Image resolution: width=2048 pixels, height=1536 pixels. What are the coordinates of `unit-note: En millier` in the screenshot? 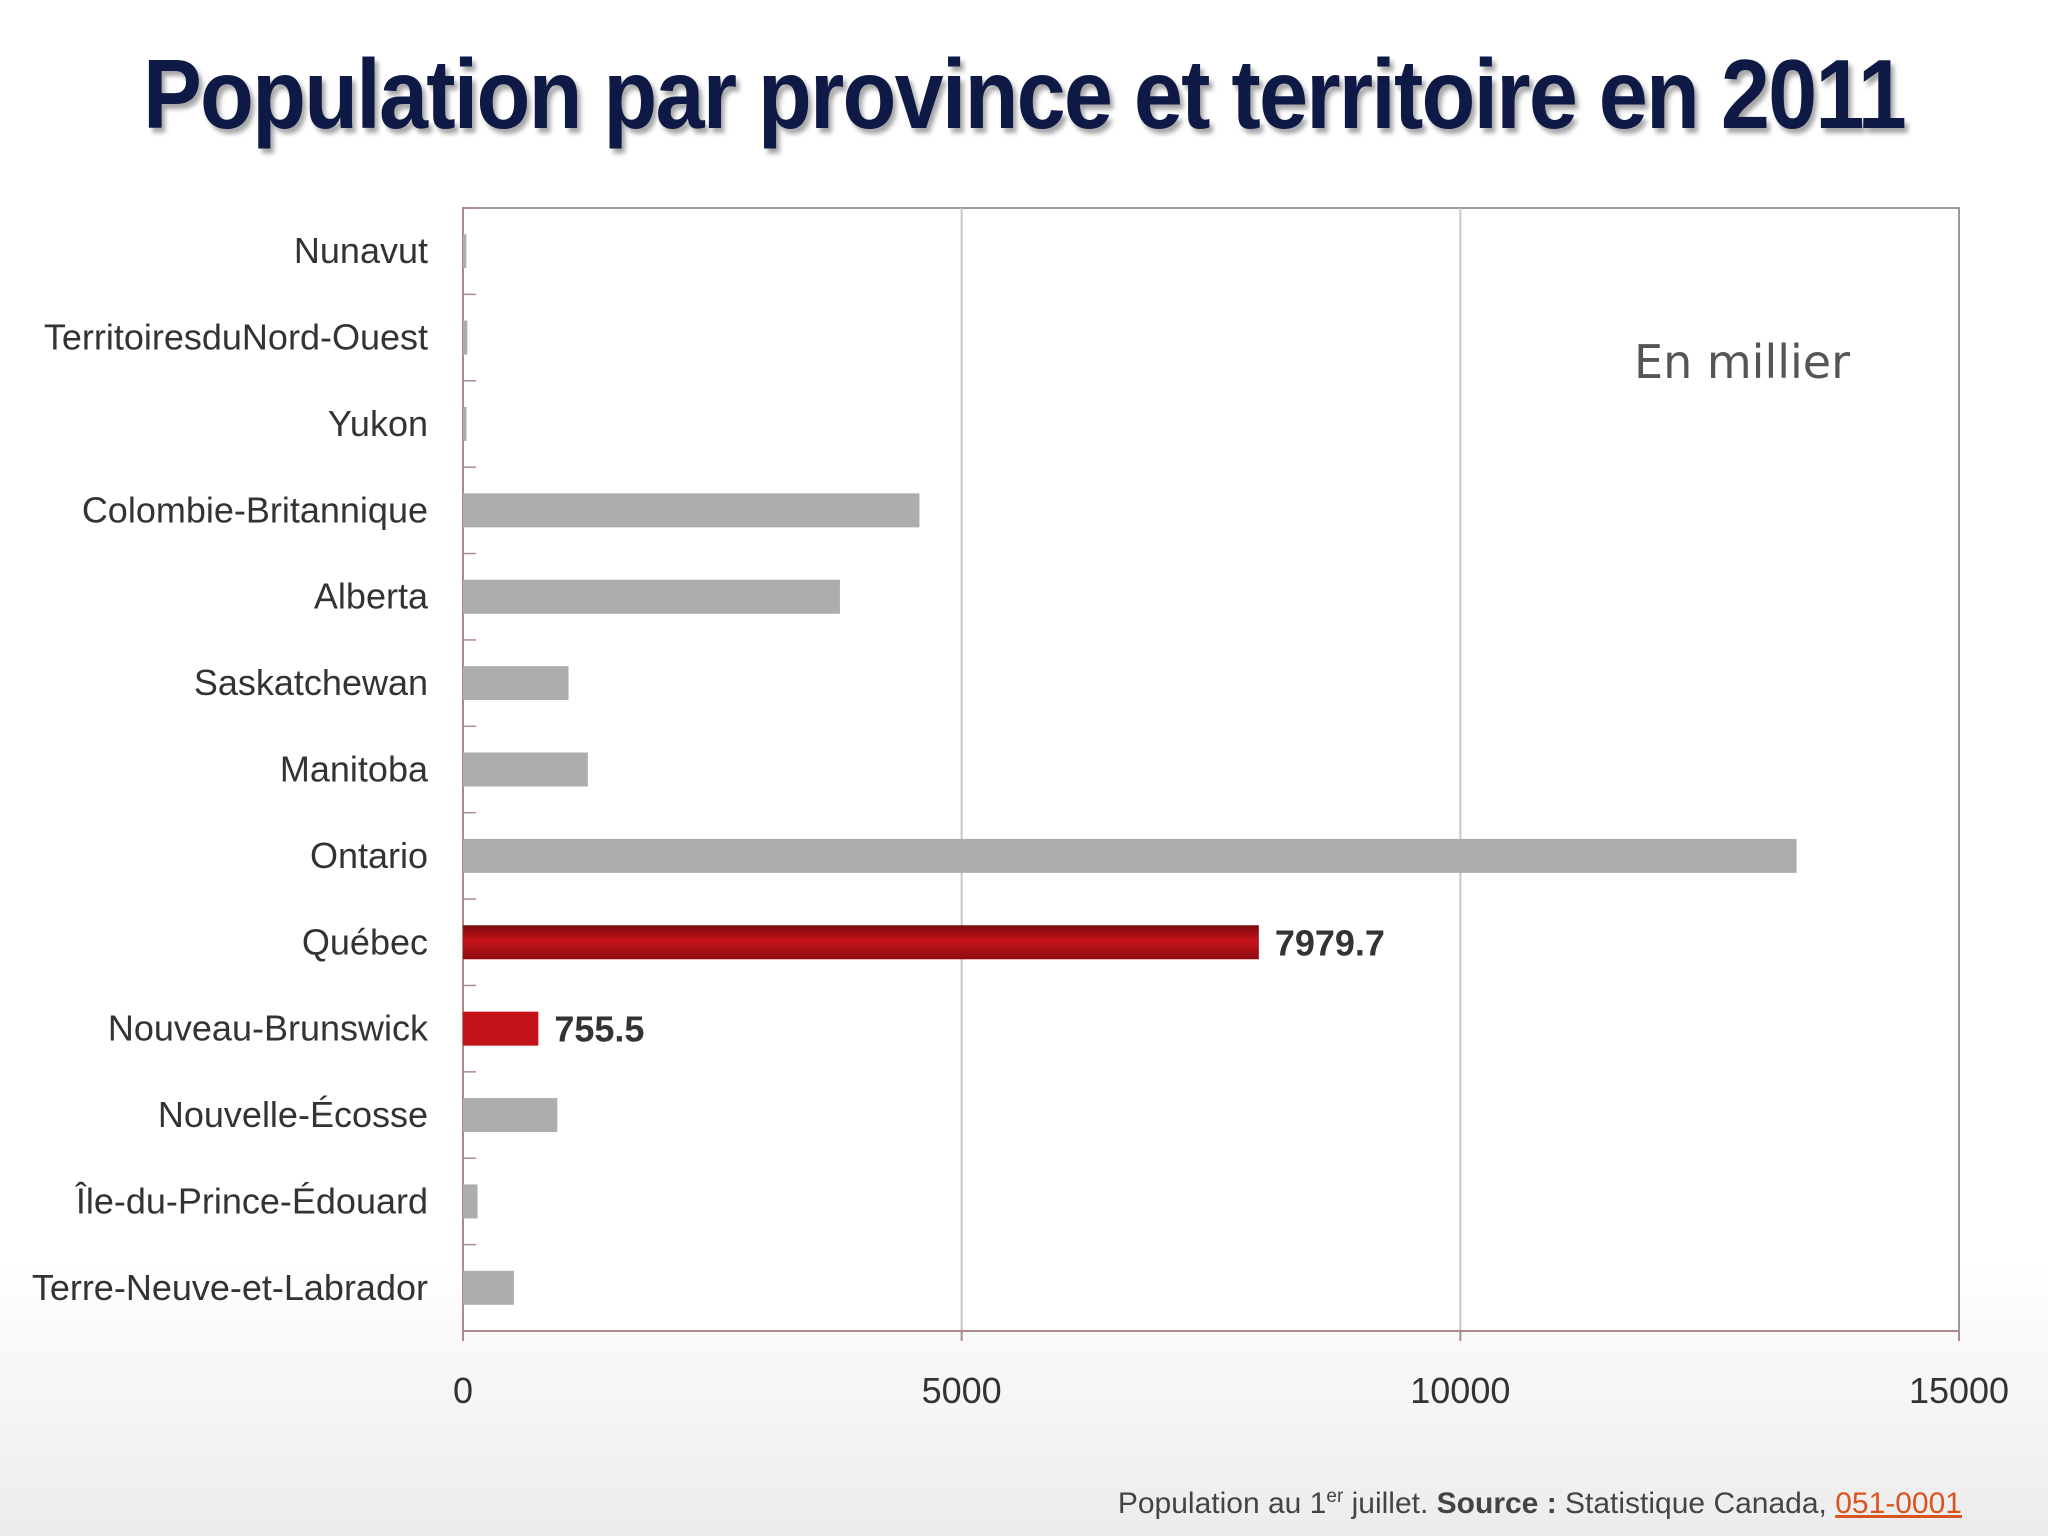 It's located at (1742, 362).